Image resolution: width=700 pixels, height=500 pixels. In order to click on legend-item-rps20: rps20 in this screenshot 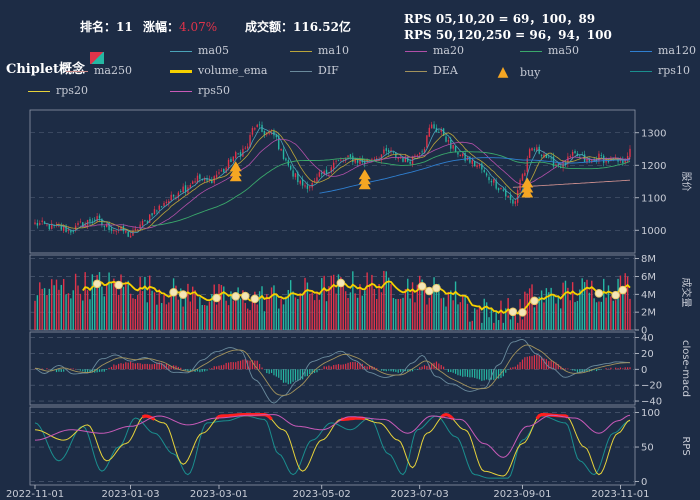, I will do `click(58, 90)`.